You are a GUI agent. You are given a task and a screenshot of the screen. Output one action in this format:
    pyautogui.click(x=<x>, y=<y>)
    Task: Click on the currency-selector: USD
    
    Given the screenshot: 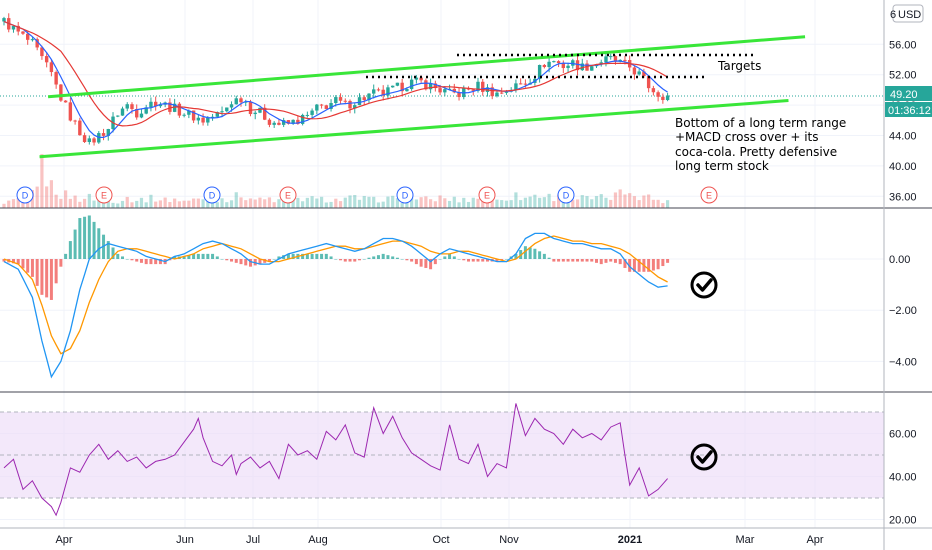 What is the action you would take?
    pyautogui.click(x=908, y=13)
    